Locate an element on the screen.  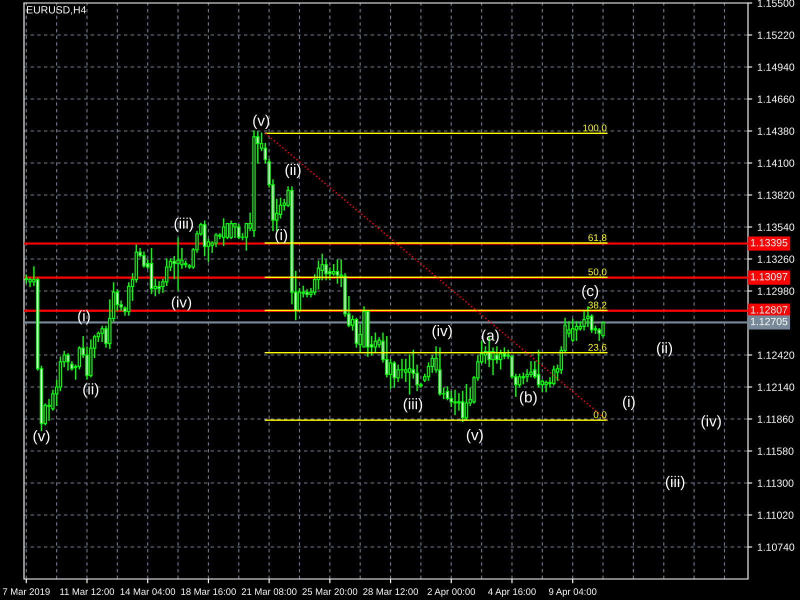
y-tick-label: 1.11020 is located at coordinates (776, 515).